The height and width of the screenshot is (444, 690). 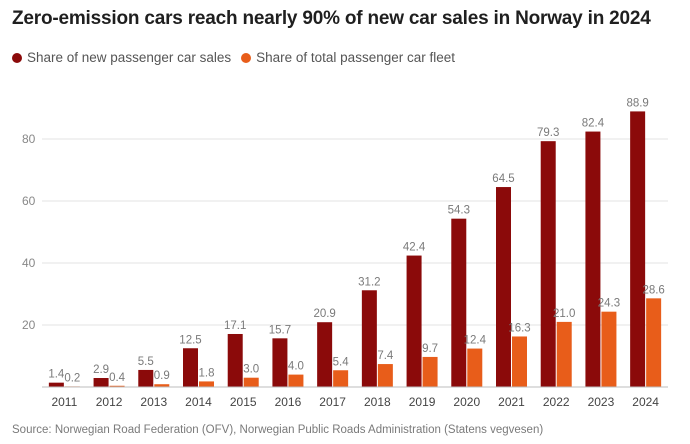 I want to click on x-tick-label-2022: 2022, so click(x=556, y=402).